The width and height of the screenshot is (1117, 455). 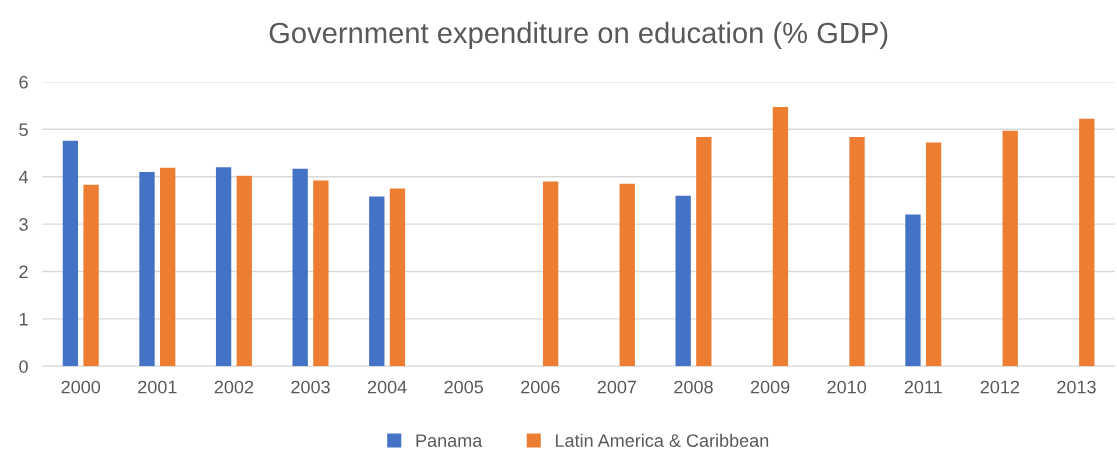 I want to click on y-tick-label: 5, so click(x=23, y=130).